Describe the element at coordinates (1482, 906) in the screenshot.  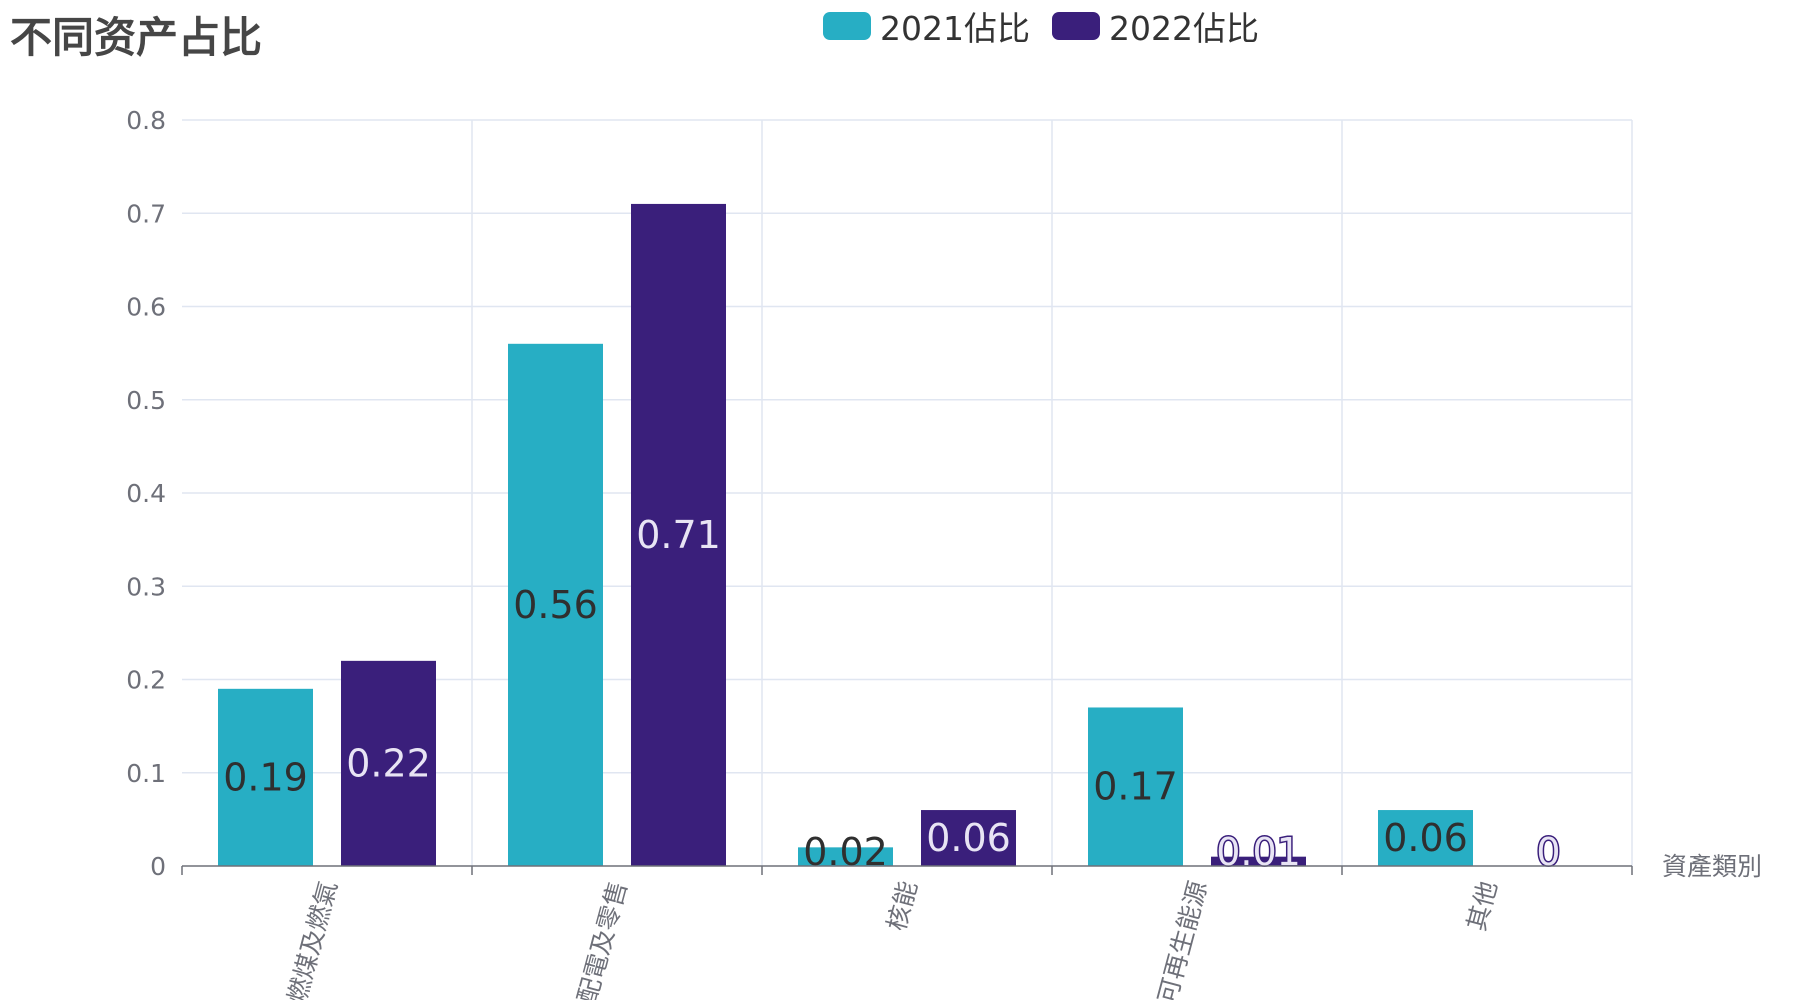
I see `x-tick-label: 其他` at that location.